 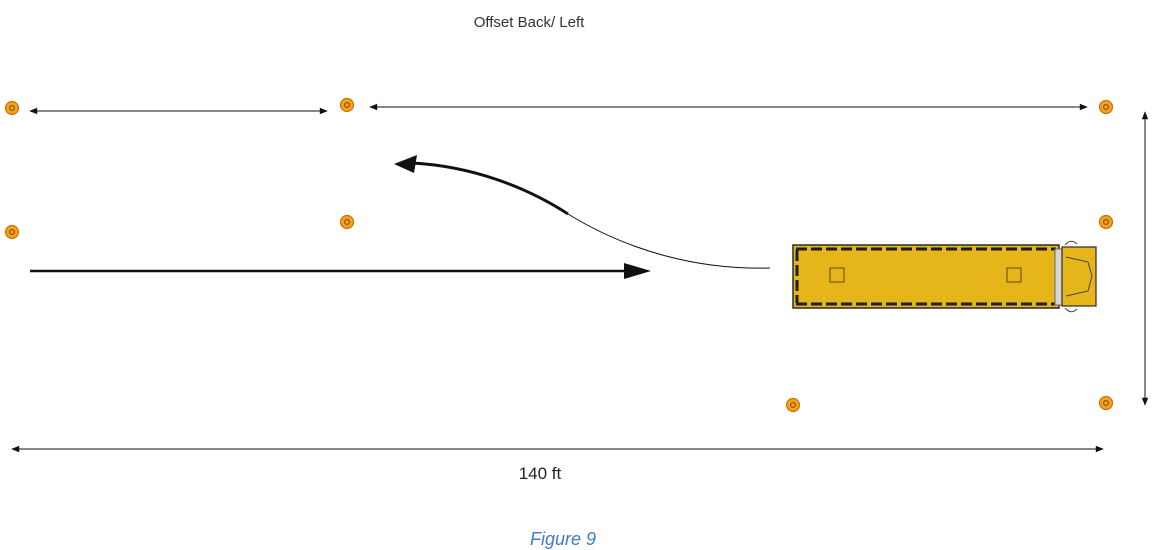 I want to click on bus-body, so click(x=926, y=276).